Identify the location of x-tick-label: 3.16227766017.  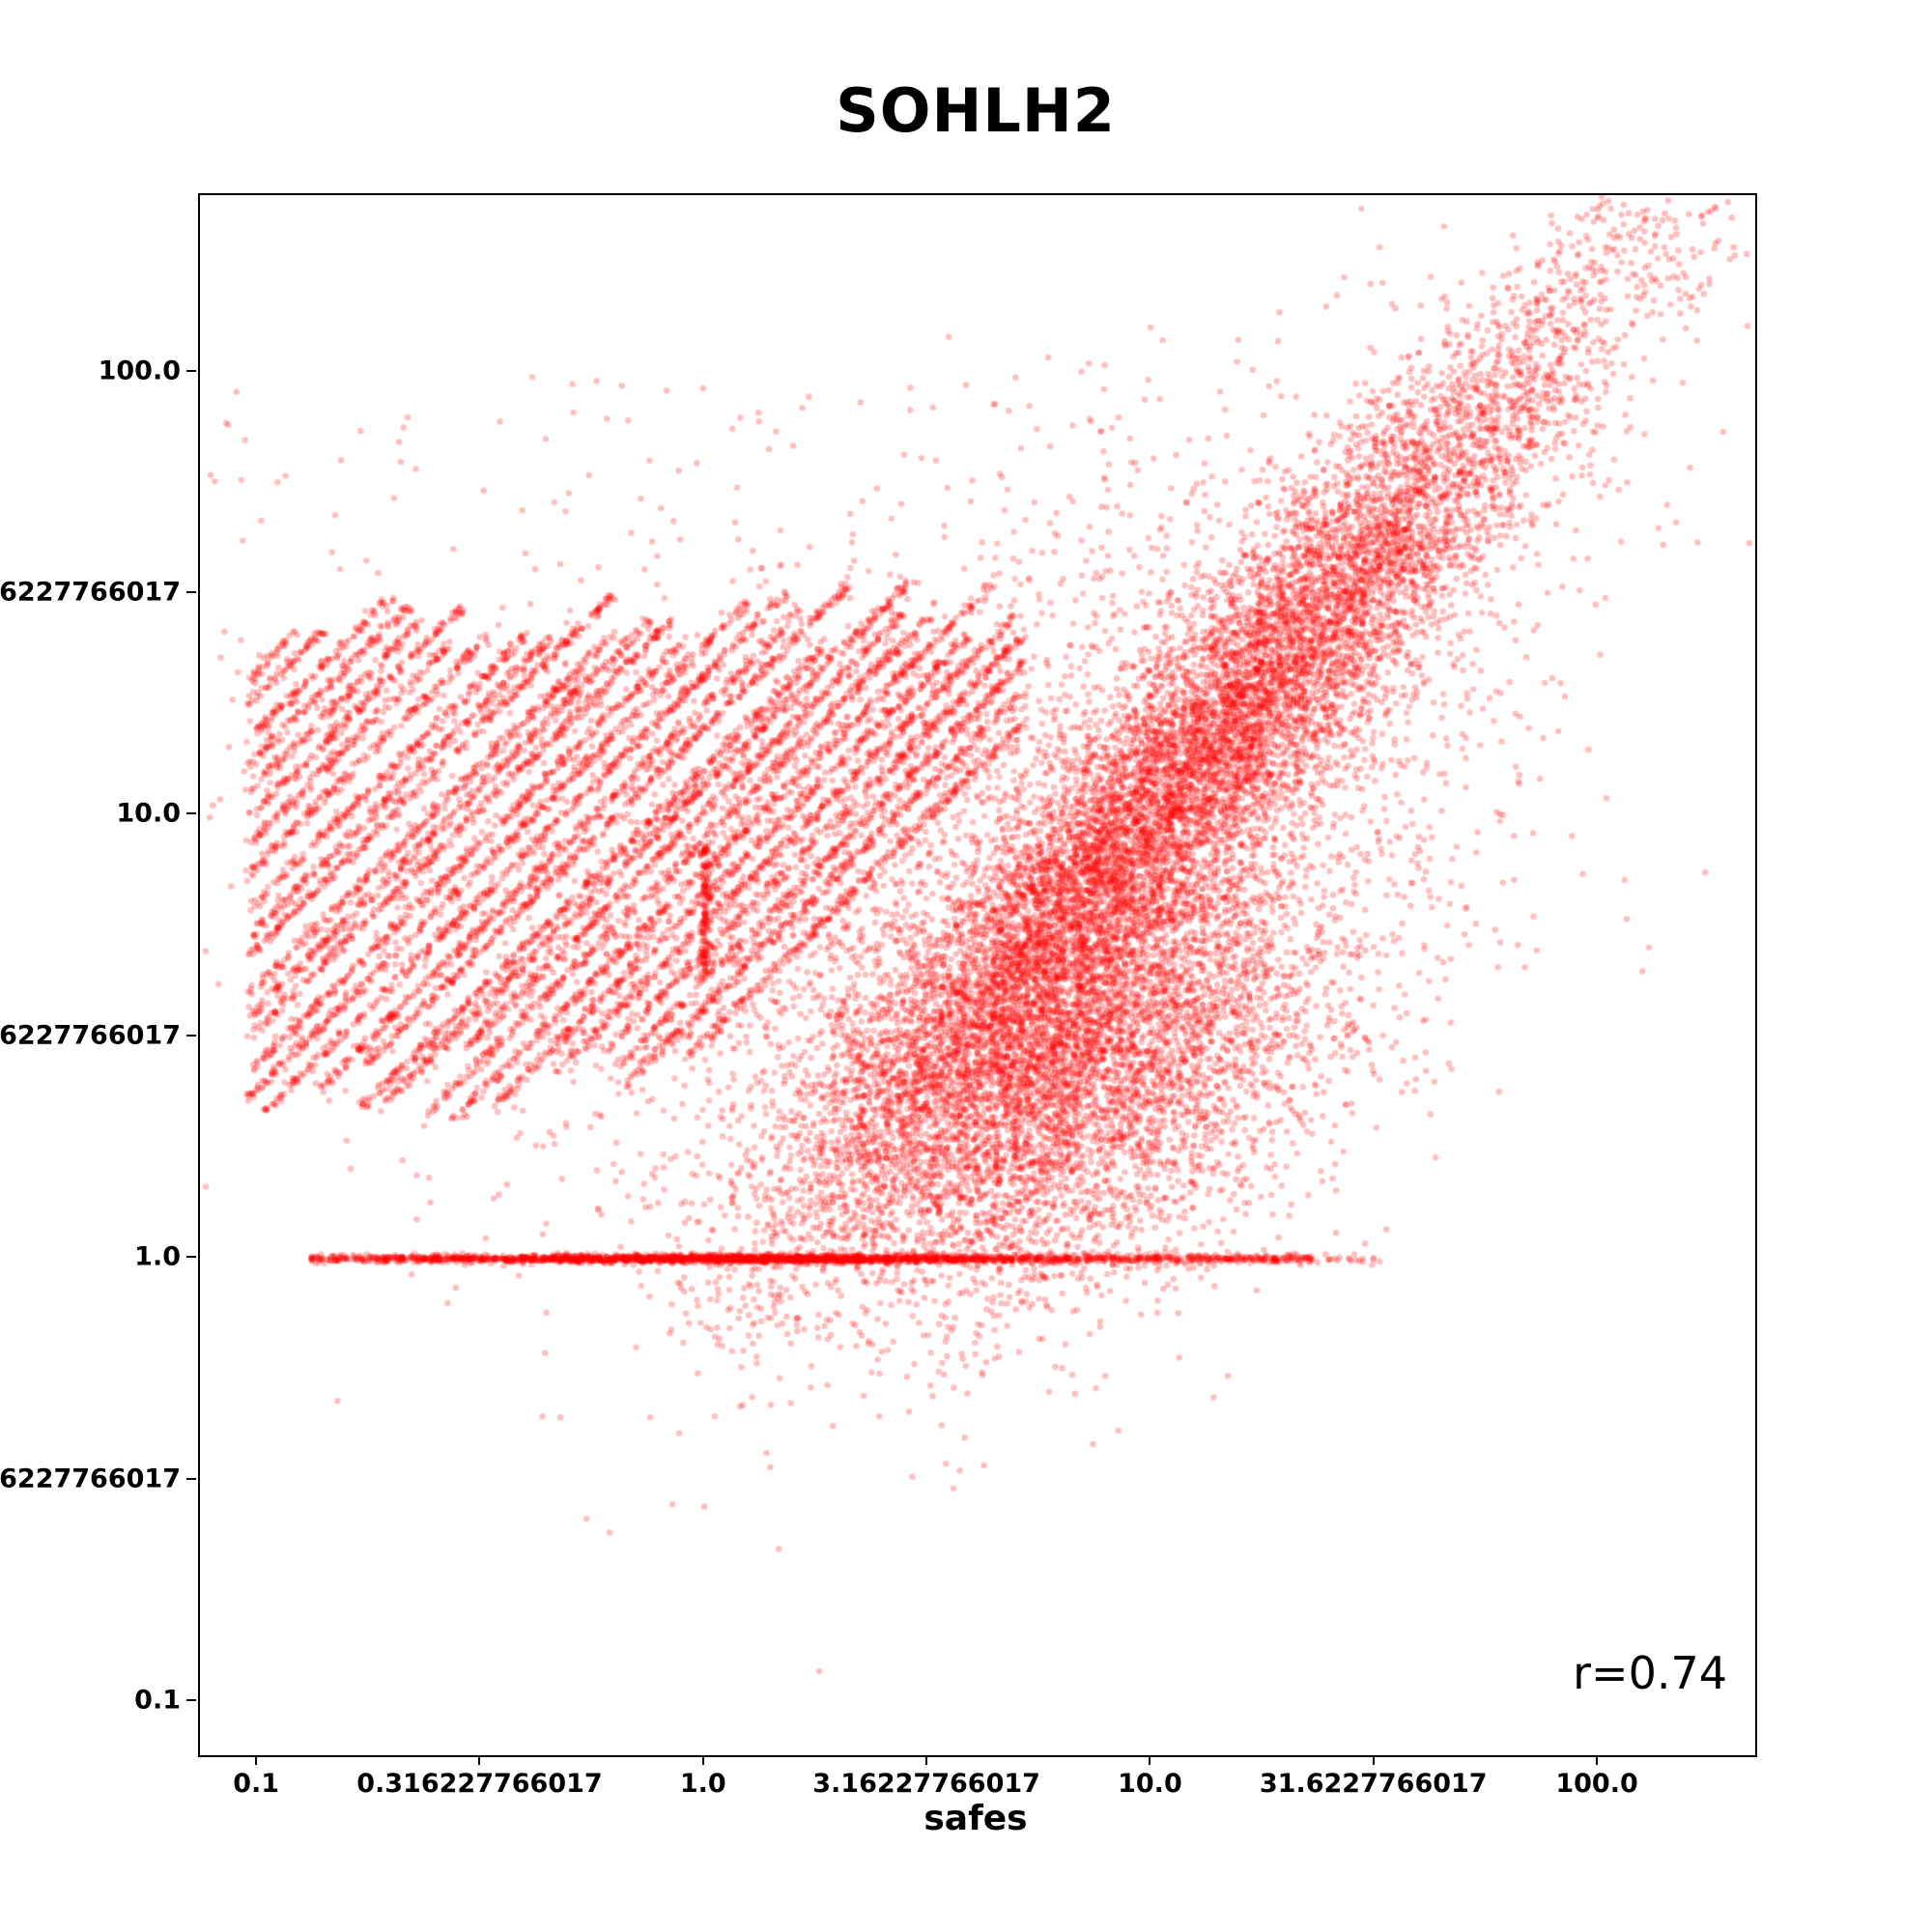
(926, 1784).